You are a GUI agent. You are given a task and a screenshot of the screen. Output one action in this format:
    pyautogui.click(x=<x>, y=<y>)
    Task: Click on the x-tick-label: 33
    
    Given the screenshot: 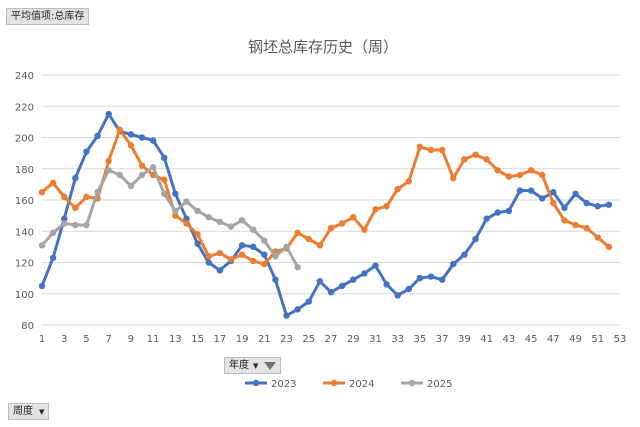 What is the action you would take?
    pyautogui.click(x=397, y=339)
    